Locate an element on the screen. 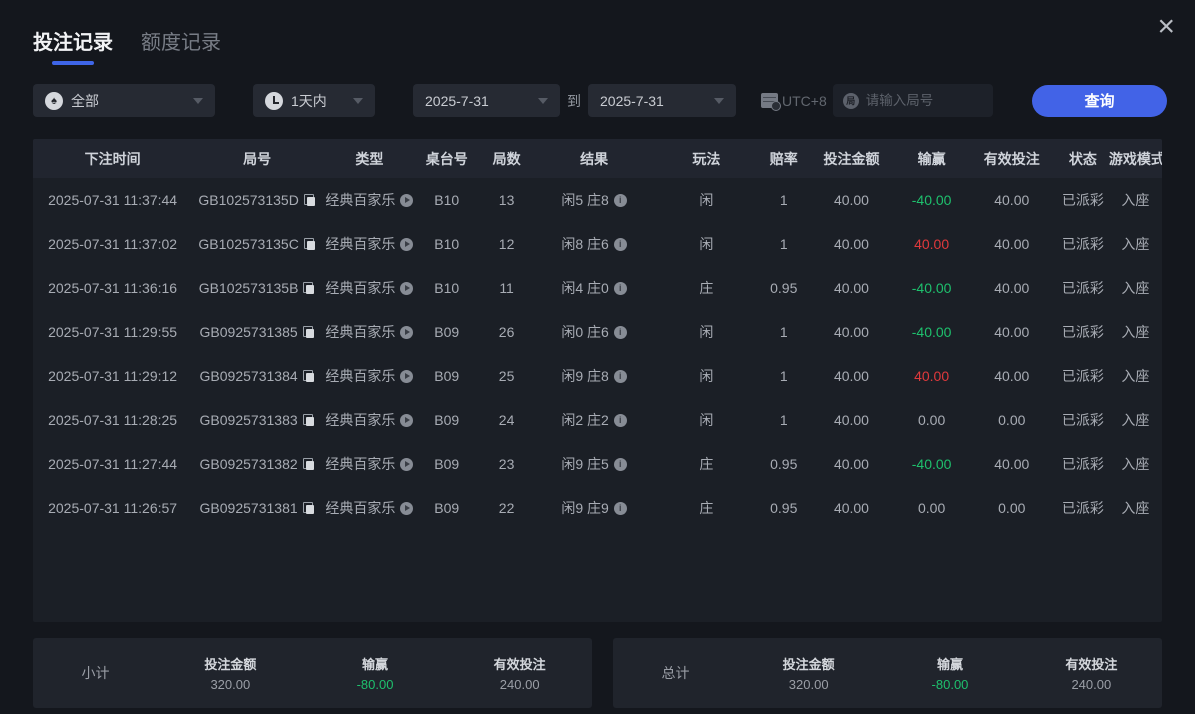 The image size is (1195, 714). total-bet-amount: 投注金额 320.00 is located at coordinates (808, 673).